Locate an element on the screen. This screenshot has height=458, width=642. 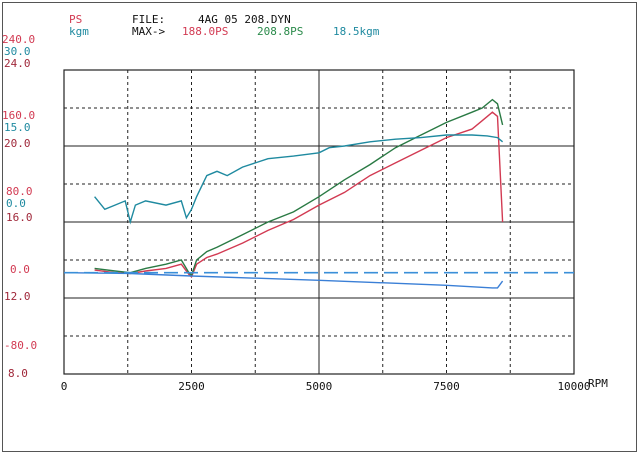
outer-tick-8: 8.0 is located at coordinates (18, 373).